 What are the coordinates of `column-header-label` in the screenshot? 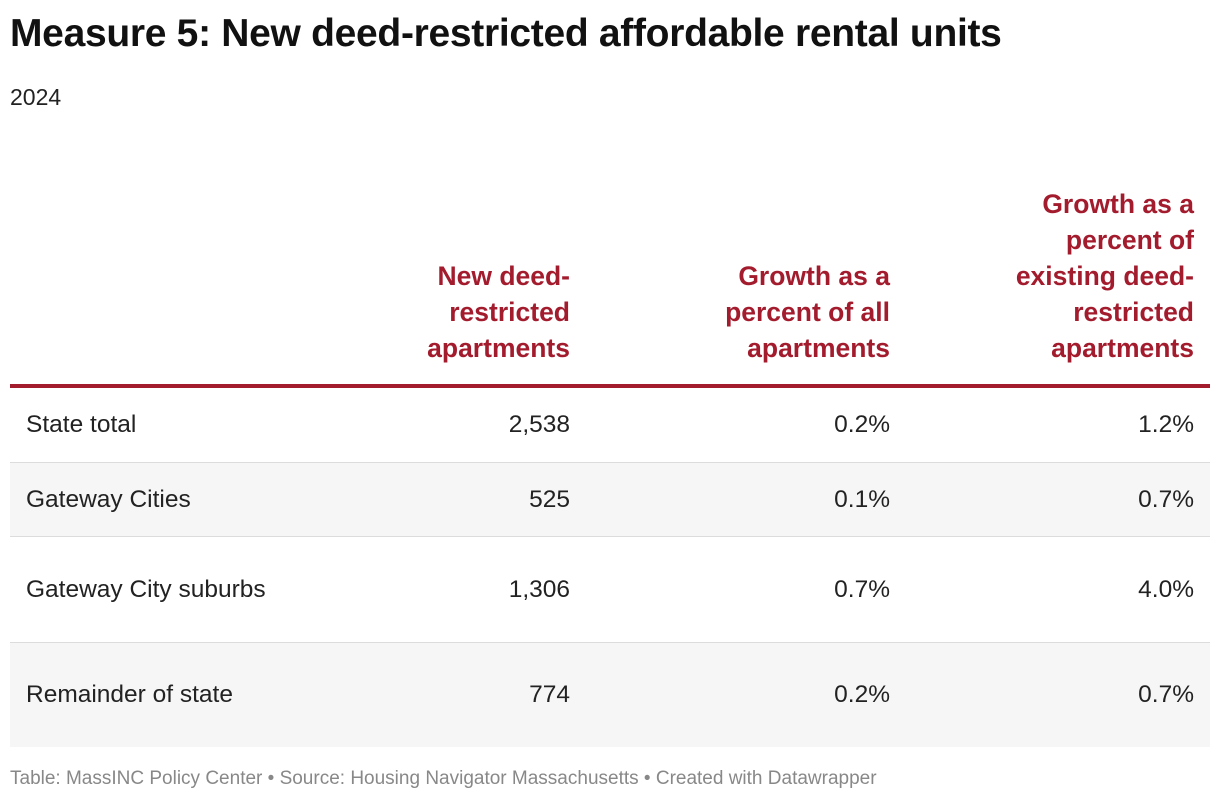 It's located at (160, 278).